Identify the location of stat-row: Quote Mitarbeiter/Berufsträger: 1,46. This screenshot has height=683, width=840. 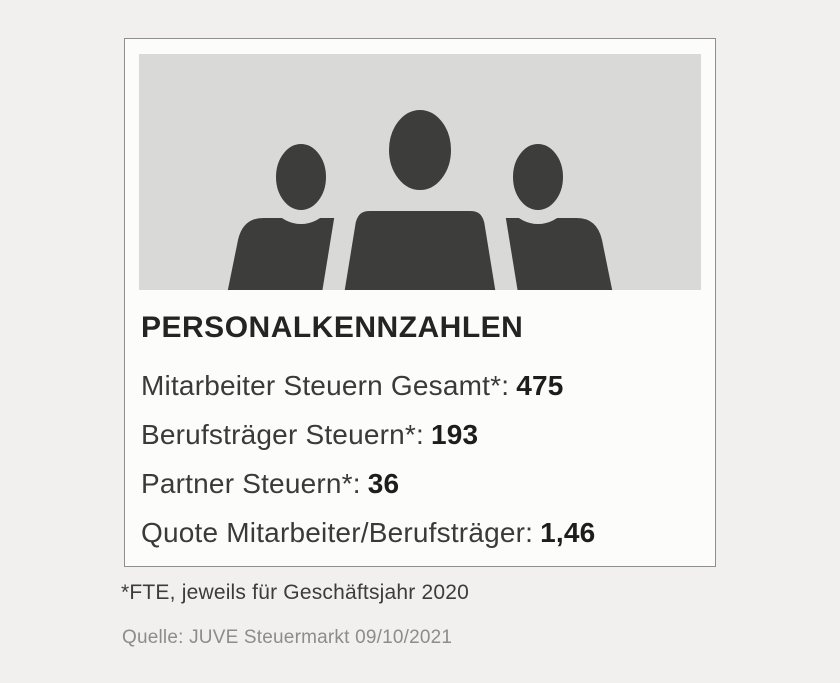
(421, 532).